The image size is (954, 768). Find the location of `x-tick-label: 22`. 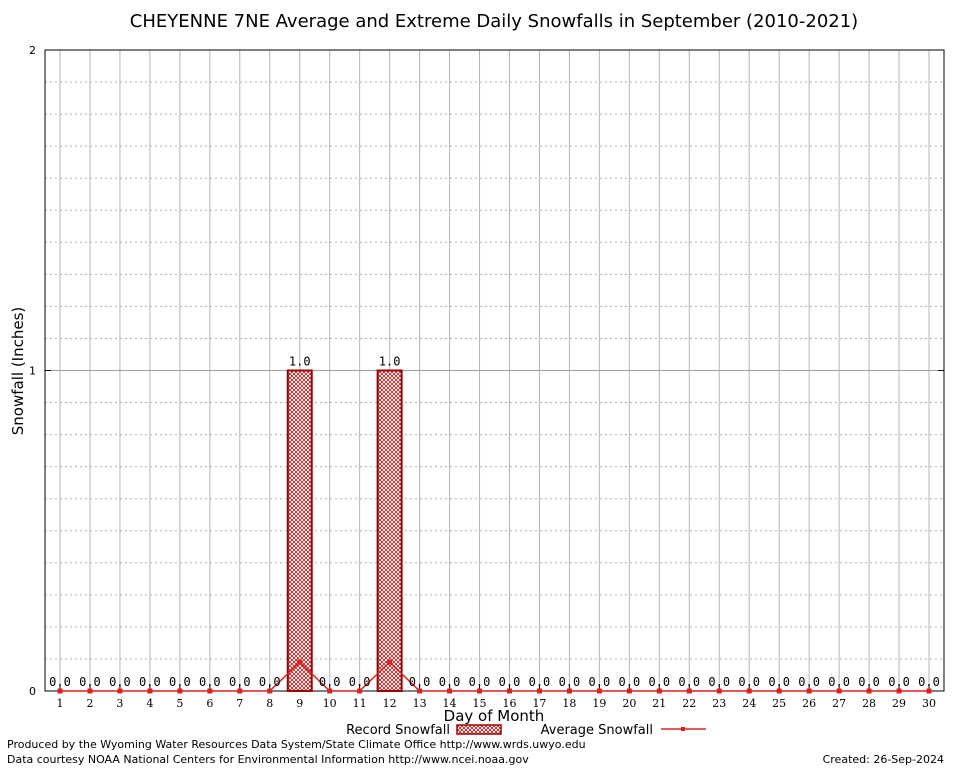

x-tick-label: 22 is located at coordinates (689, 703).